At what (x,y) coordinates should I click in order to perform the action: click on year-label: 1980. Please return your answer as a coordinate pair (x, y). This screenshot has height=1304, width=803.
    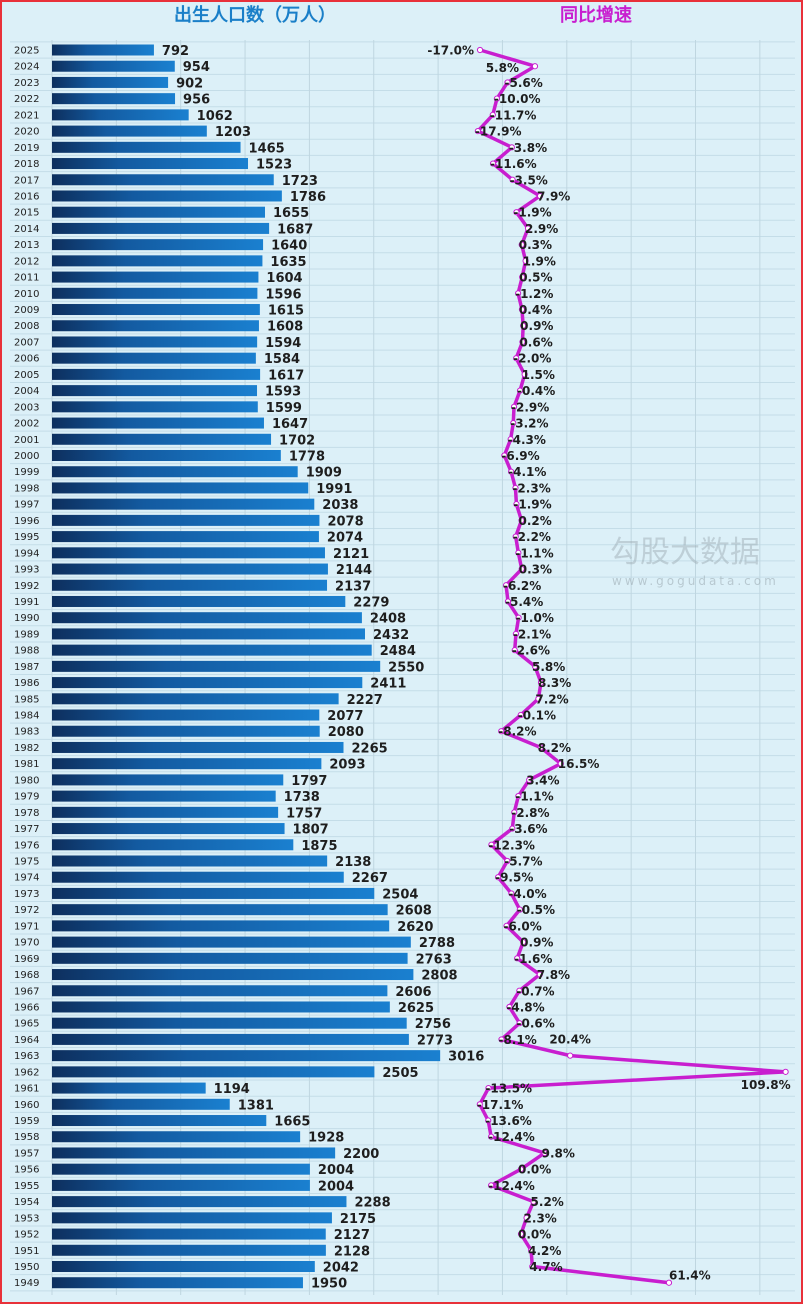
    Looking at the image, I should click on (26, 780).